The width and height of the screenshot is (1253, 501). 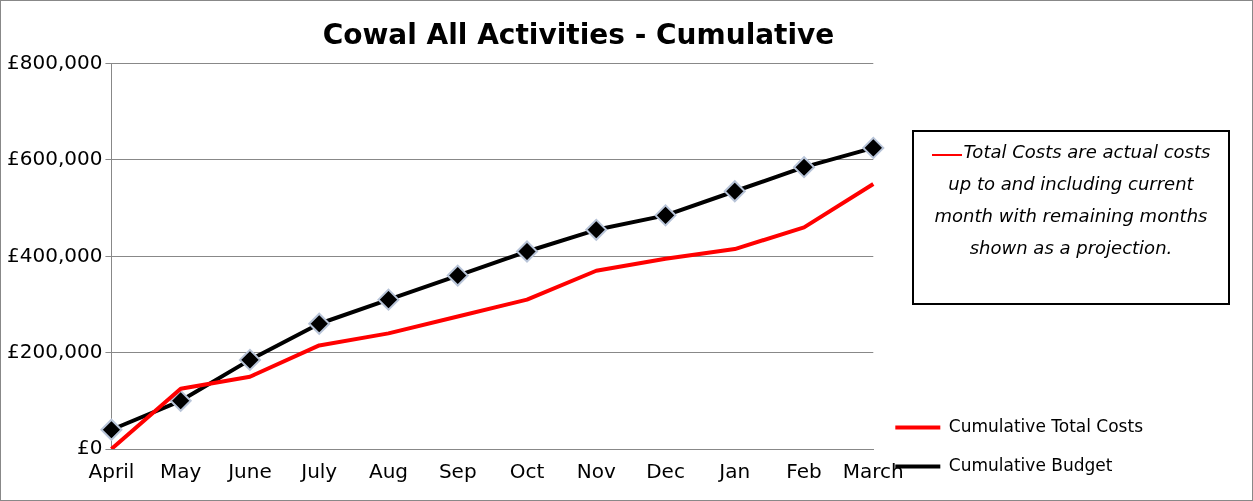 What do you see at coordinates (665, 471) in the screenshot?
I see `x-tick-label: Dec` at bounding box center [665, 471].